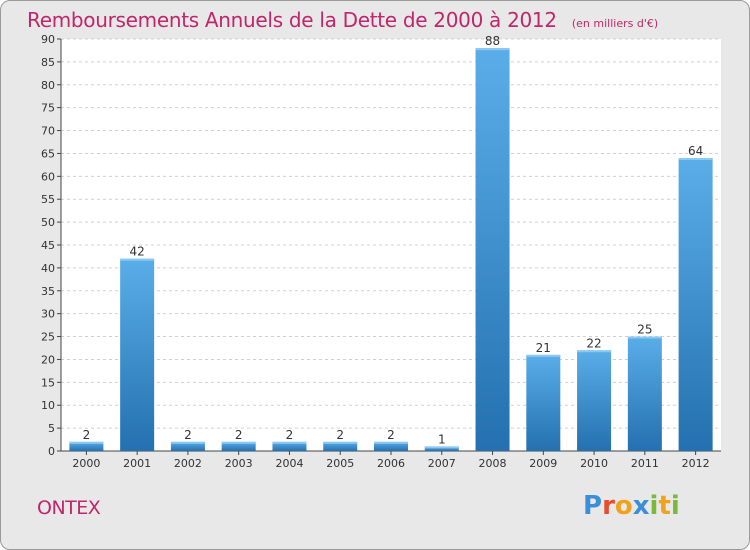 The height and width of the screenshot is (550, 750). What do you see at coordinates (48, 153) in the screenshot?
I see `y-tick-label: 65` at bounding box center [48, 153].